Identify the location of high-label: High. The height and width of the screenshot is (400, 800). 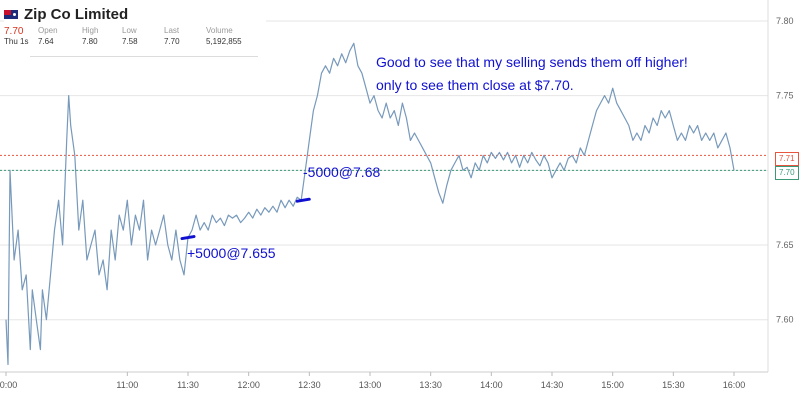
(90, 30).